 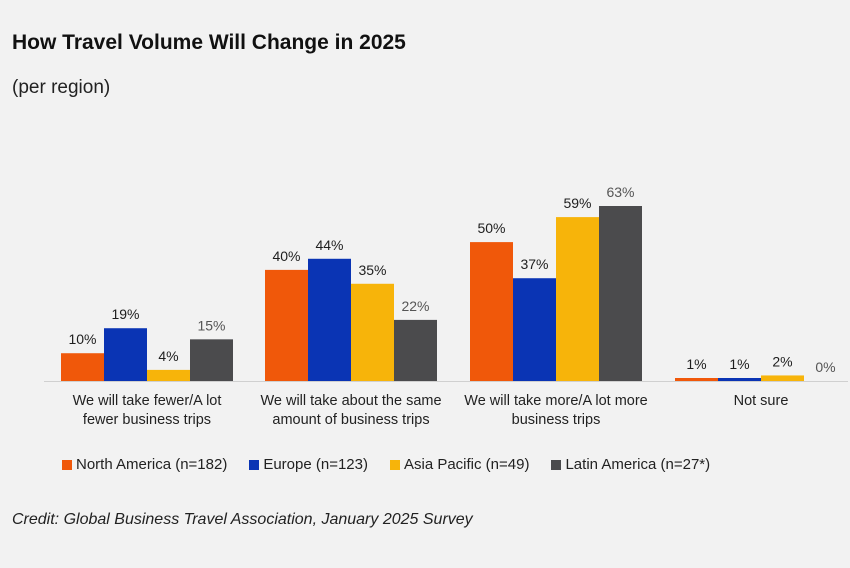 I want to click on value-label-asia-pacific-cat4: 2%, so click(x=782, y=361).